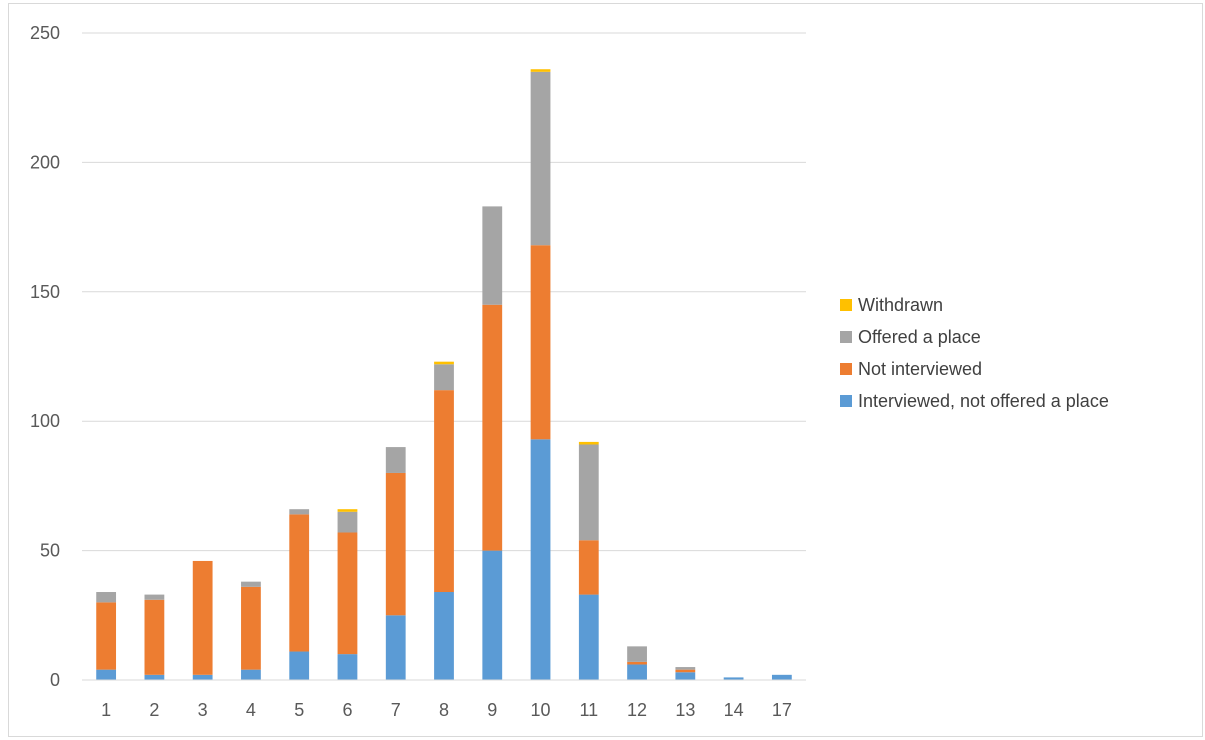 This screenshot has width=1205, height=740. I want to click on x-tick-label: 4, so click(251, 710).